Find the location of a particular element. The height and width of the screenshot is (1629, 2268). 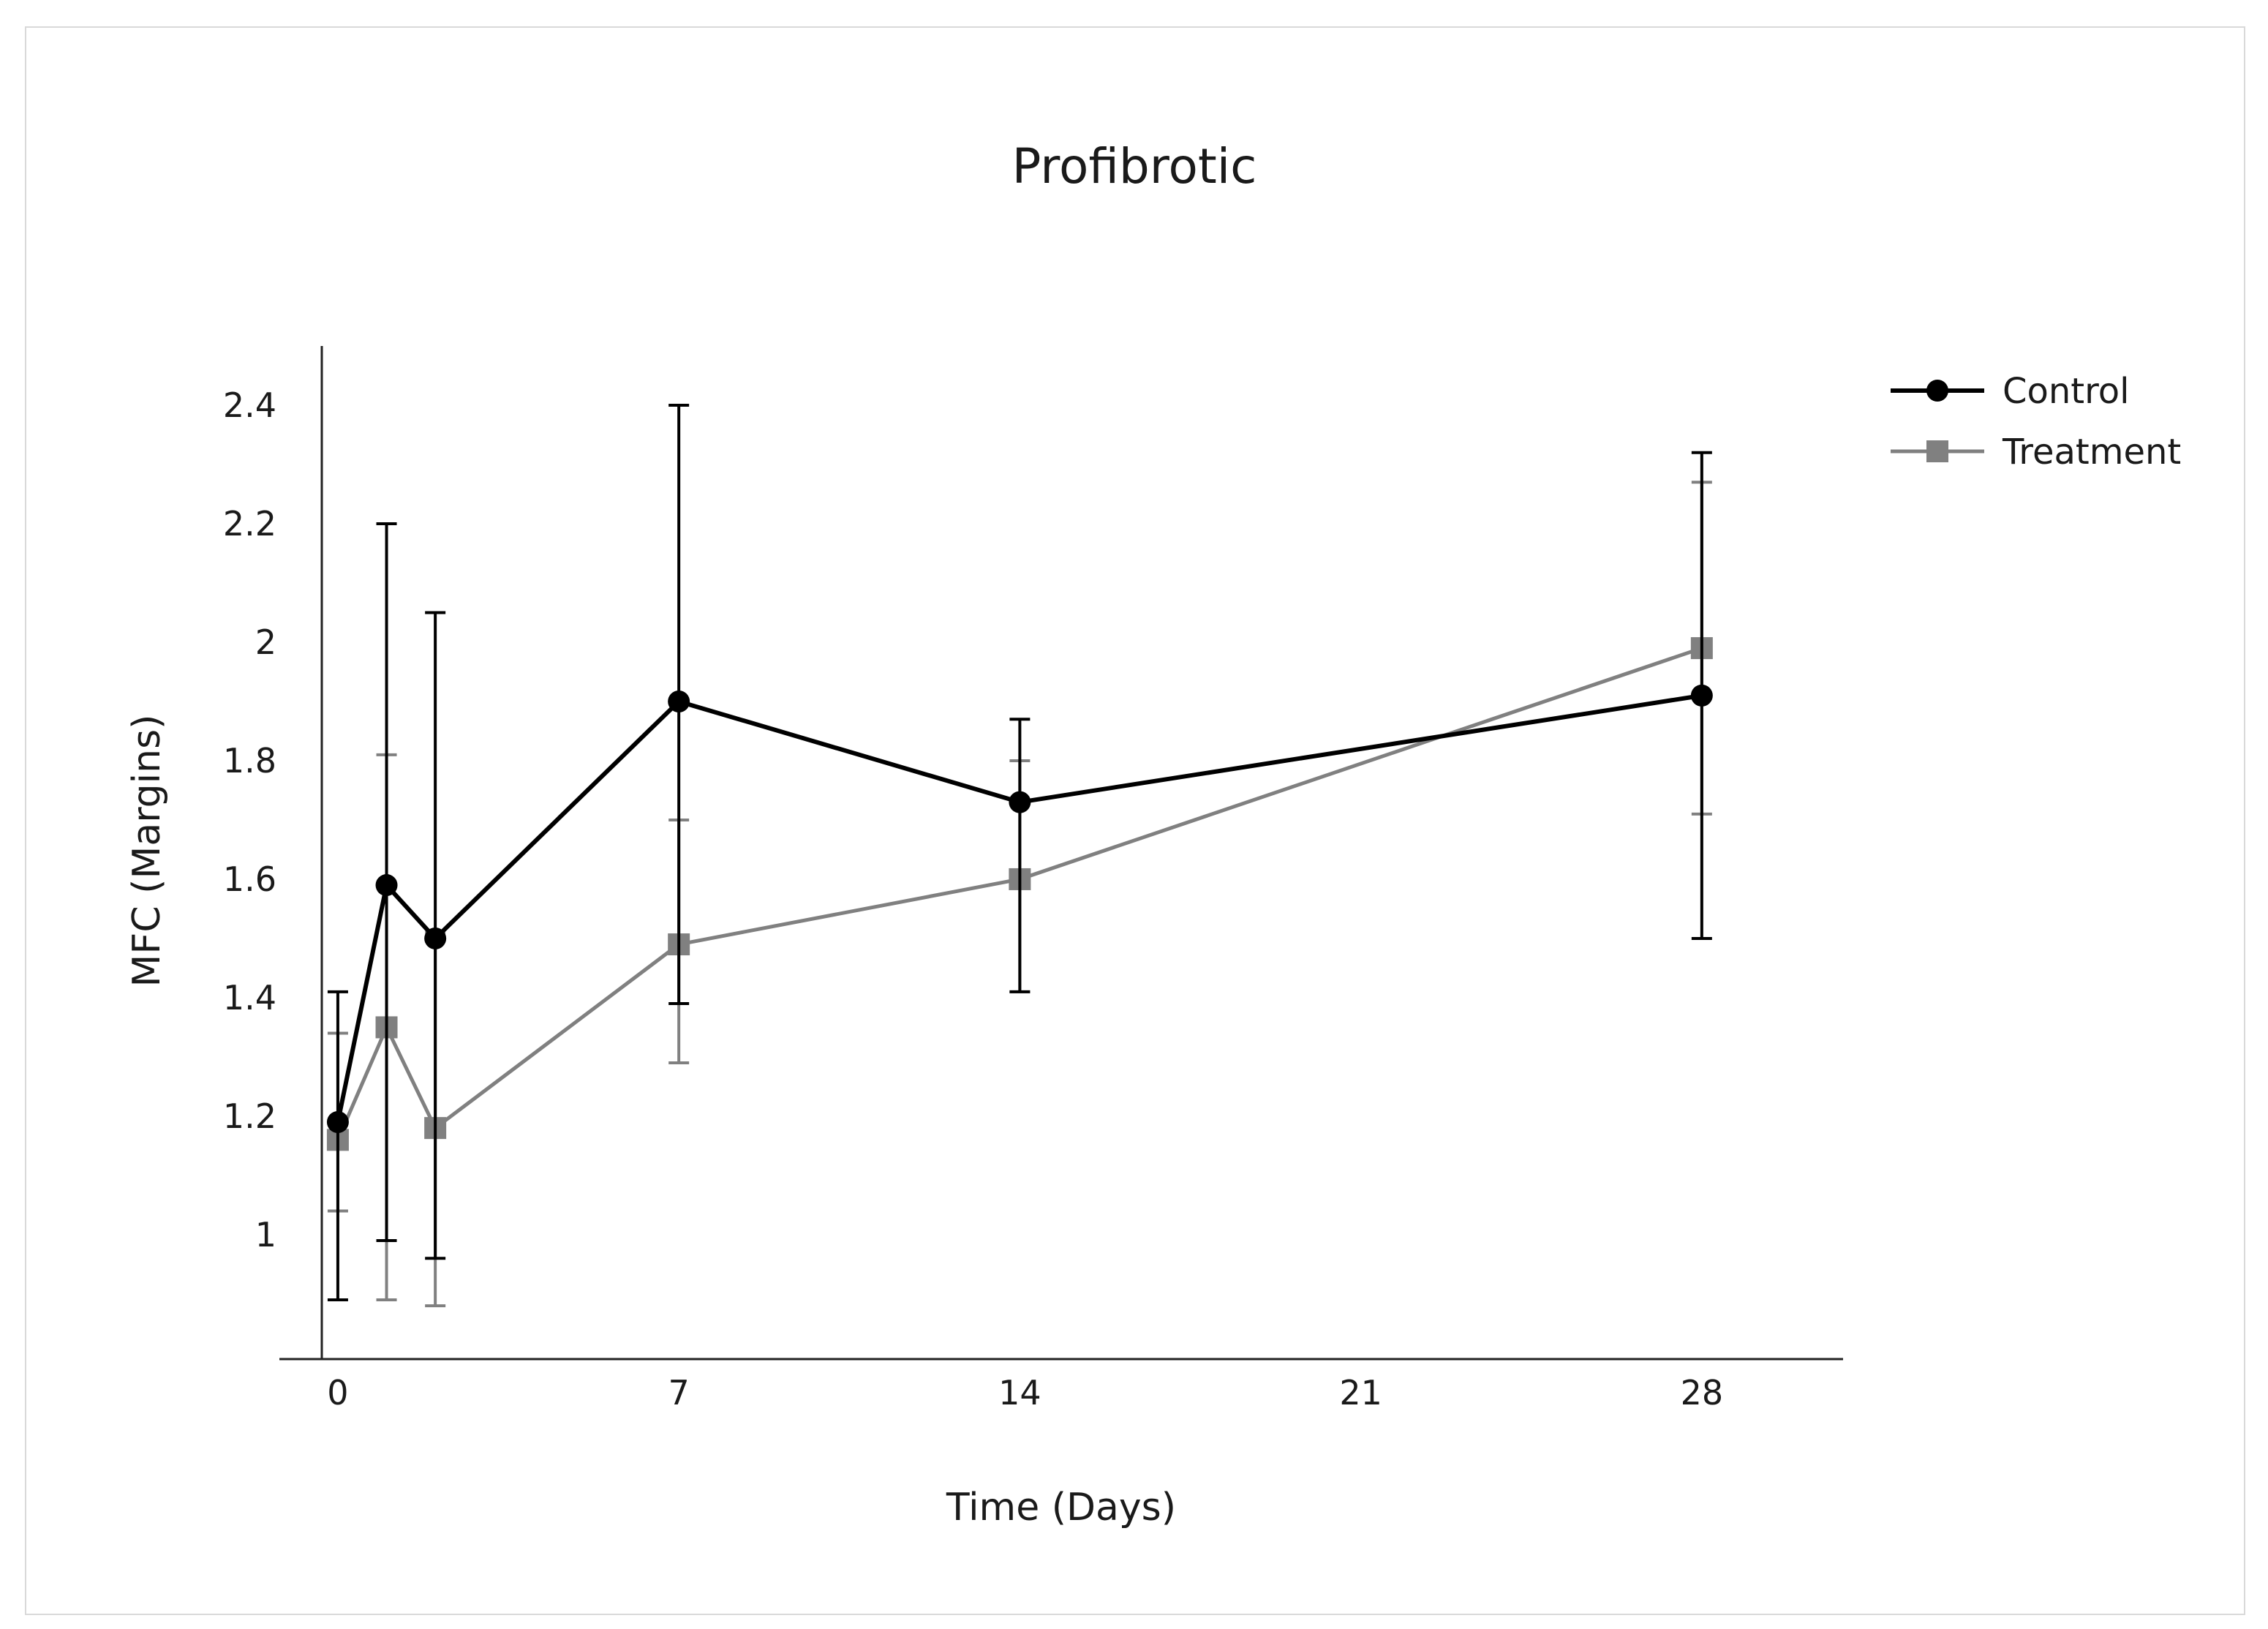

x-tick-label: 28 is located at coordinates (1703, 1392).